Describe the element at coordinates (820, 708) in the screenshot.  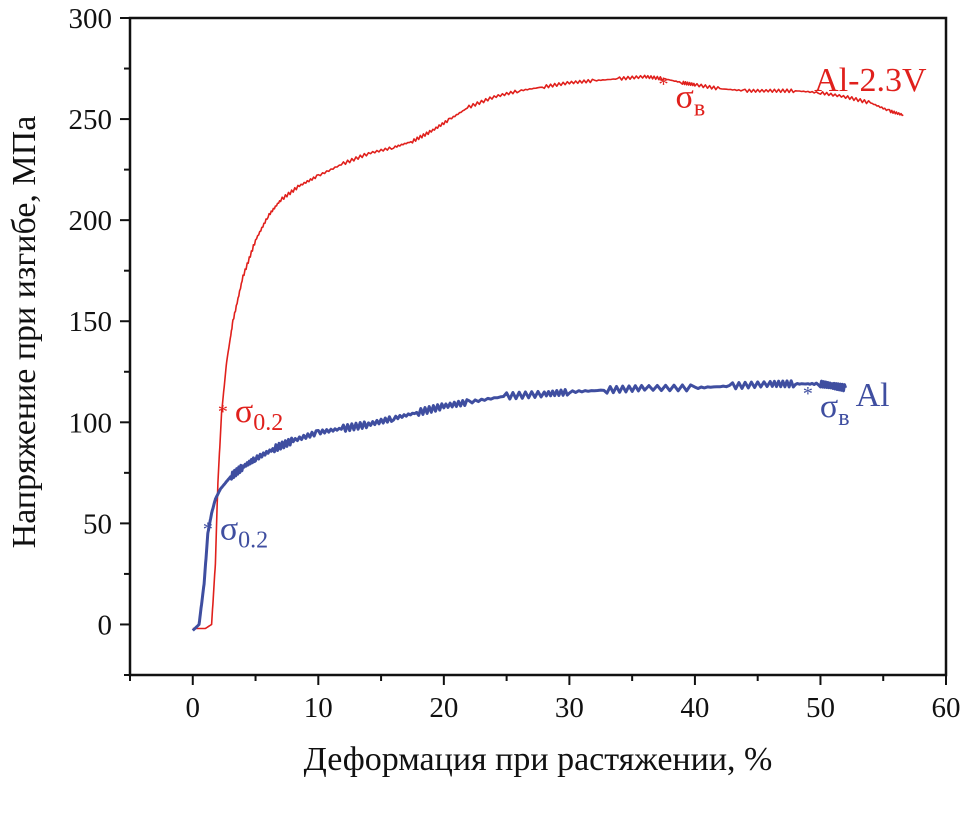
I see `x-tick-label: 50` at that location.